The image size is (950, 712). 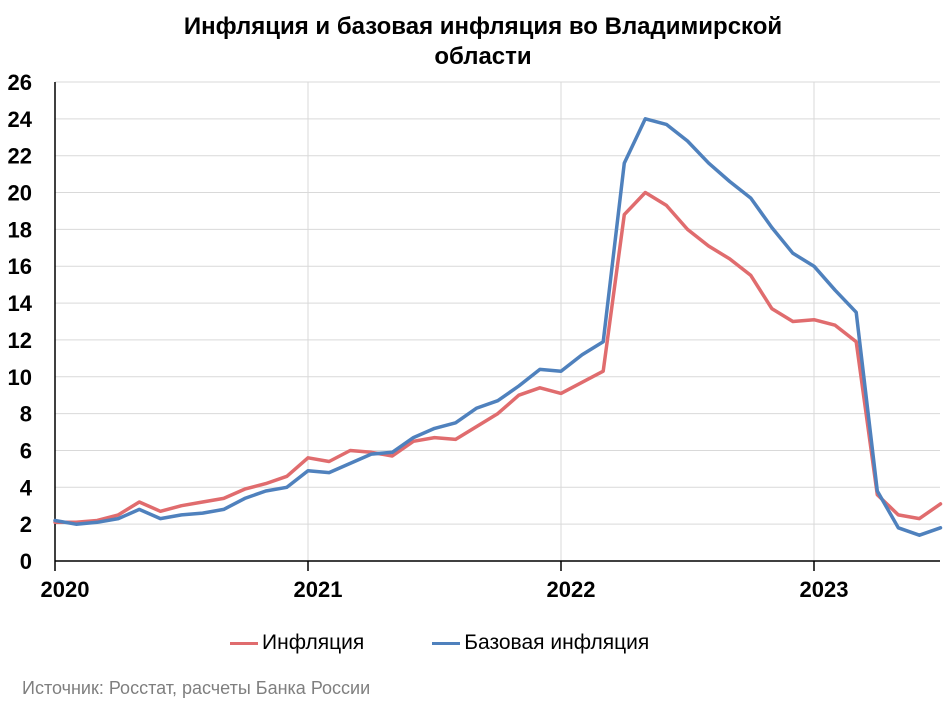 I want to click on y-tick-label: 18, so click(x=20, y=229).